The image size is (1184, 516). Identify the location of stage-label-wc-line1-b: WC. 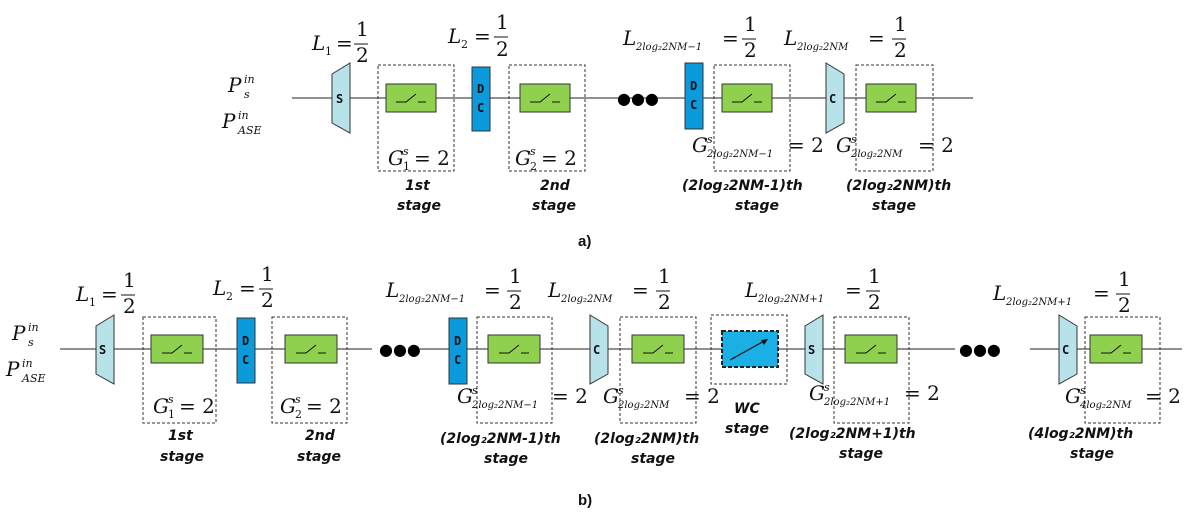
(747, 409).